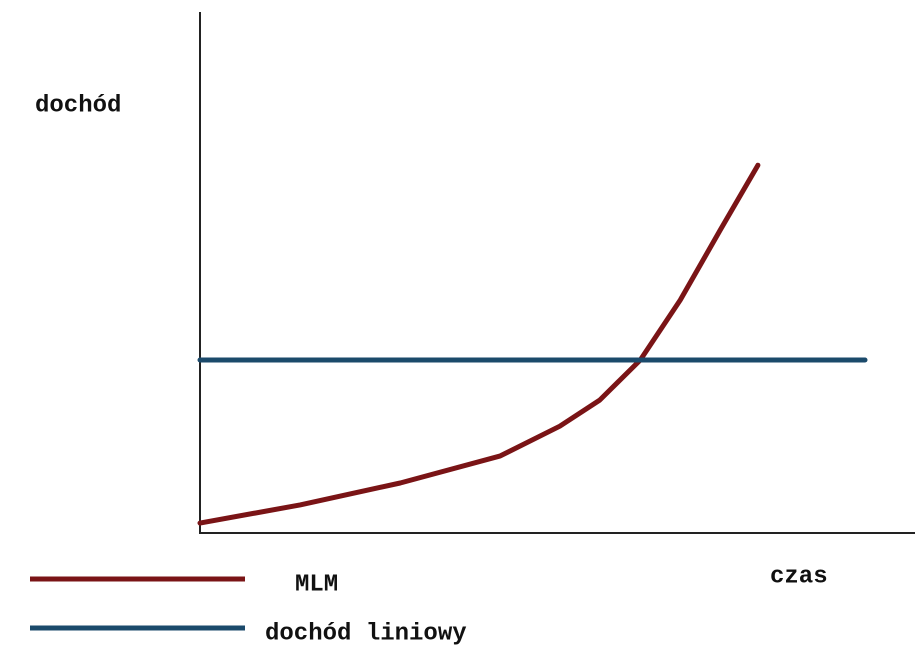  Describe the element at coordinates (799, 576) in the screenshot. I see `x-axis-label: czas` at that location.